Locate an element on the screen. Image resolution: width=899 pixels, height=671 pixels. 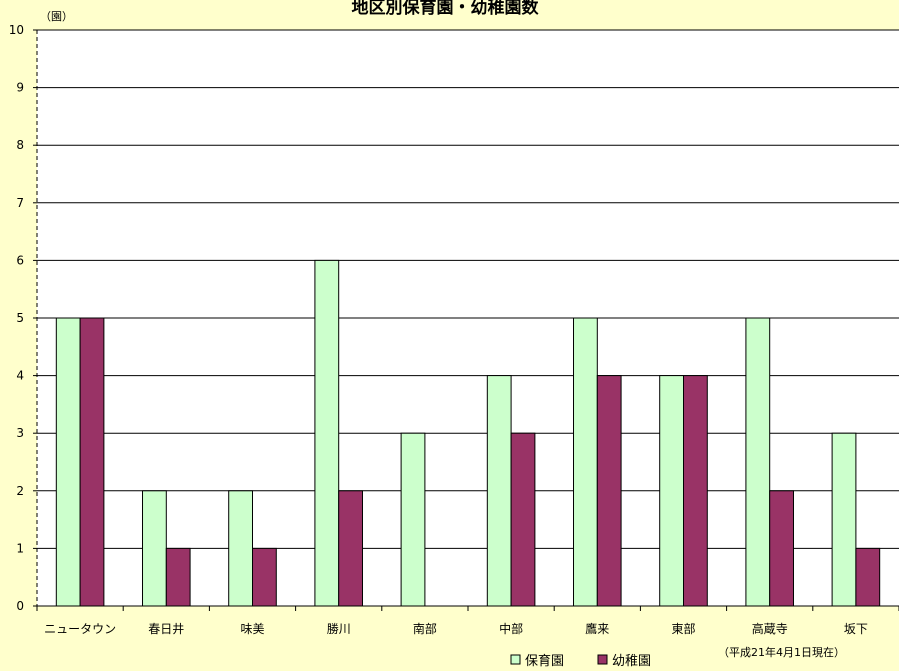
legend: 保育園 幼稚園 is located at coordinates (580, 661).